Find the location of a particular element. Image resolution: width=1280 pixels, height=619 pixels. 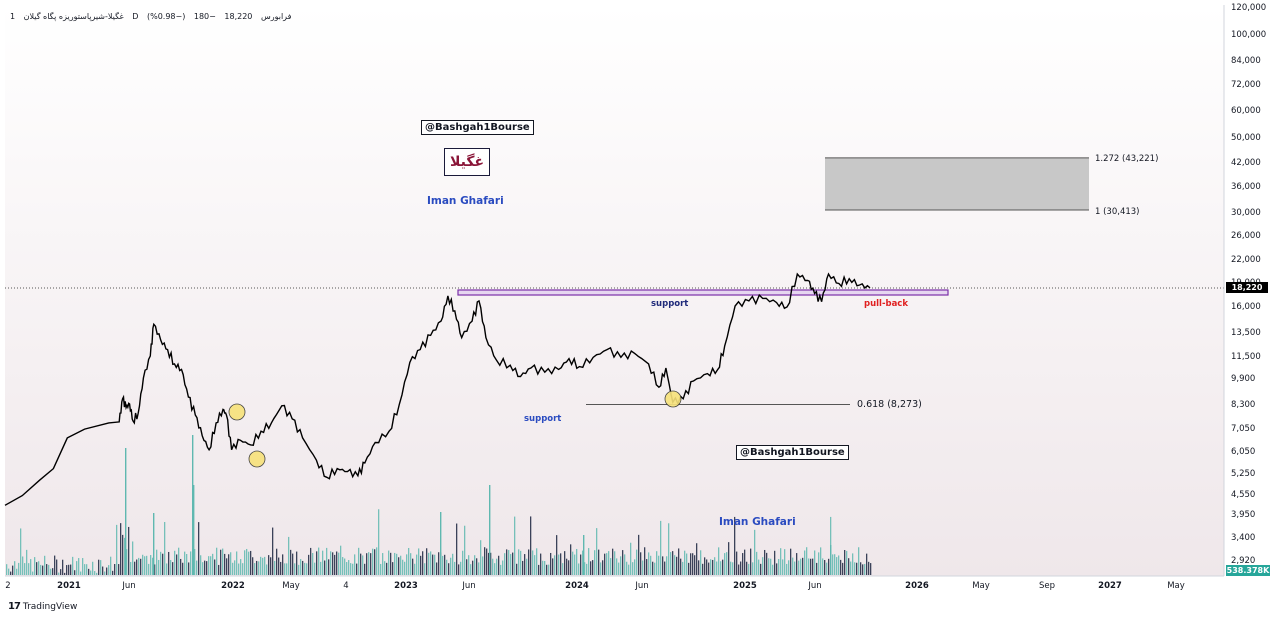

ticker-symbol: غگیلا-شیرپاستوریزه پگاه گیلان is located at coordinates (73, 16).